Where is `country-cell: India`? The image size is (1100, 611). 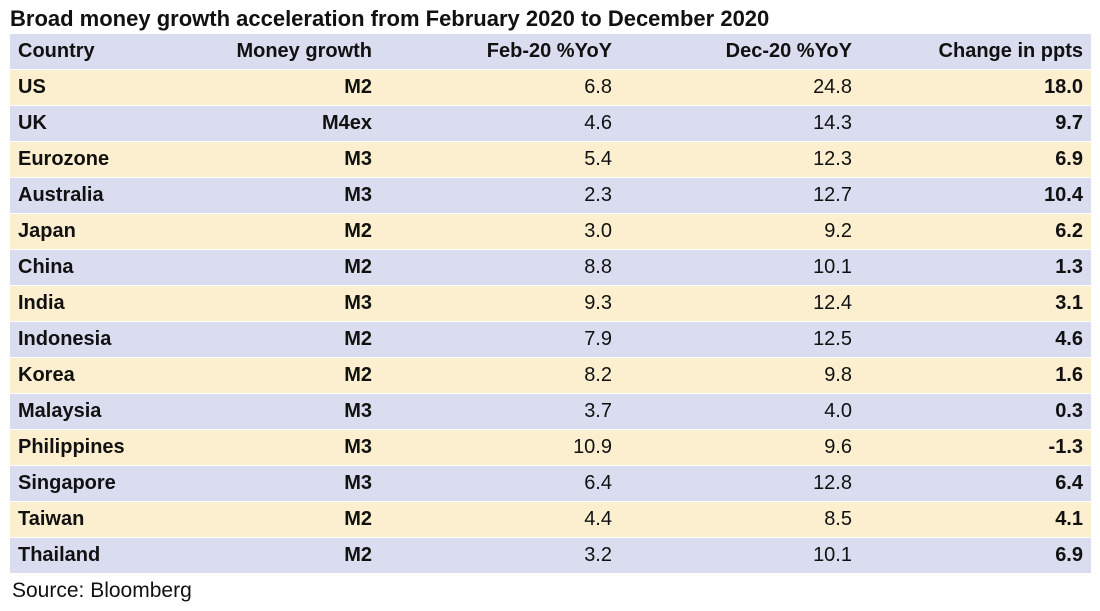 country-cell: India is located at coordinates (100, 304).